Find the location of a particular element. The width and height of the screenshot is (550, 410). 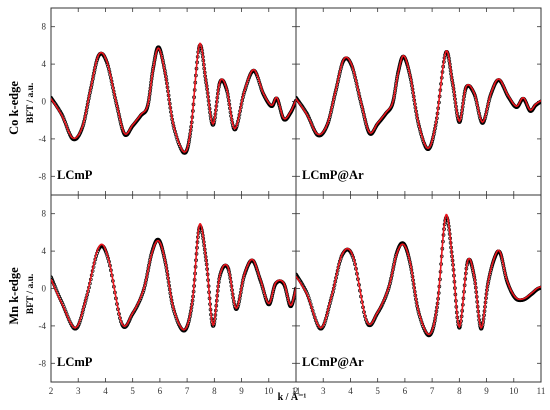

x-axis-label: k / Å⁻¹ is located at coordinates (292, 397).